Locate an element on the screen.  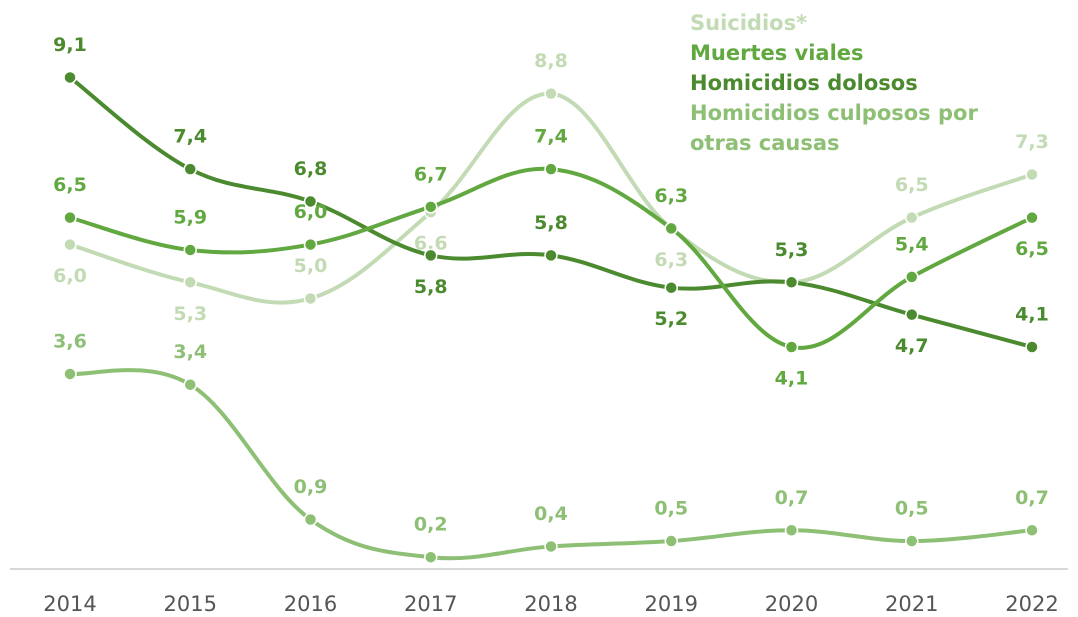
data-label: 0,4 is located at coordinates (551, 514).